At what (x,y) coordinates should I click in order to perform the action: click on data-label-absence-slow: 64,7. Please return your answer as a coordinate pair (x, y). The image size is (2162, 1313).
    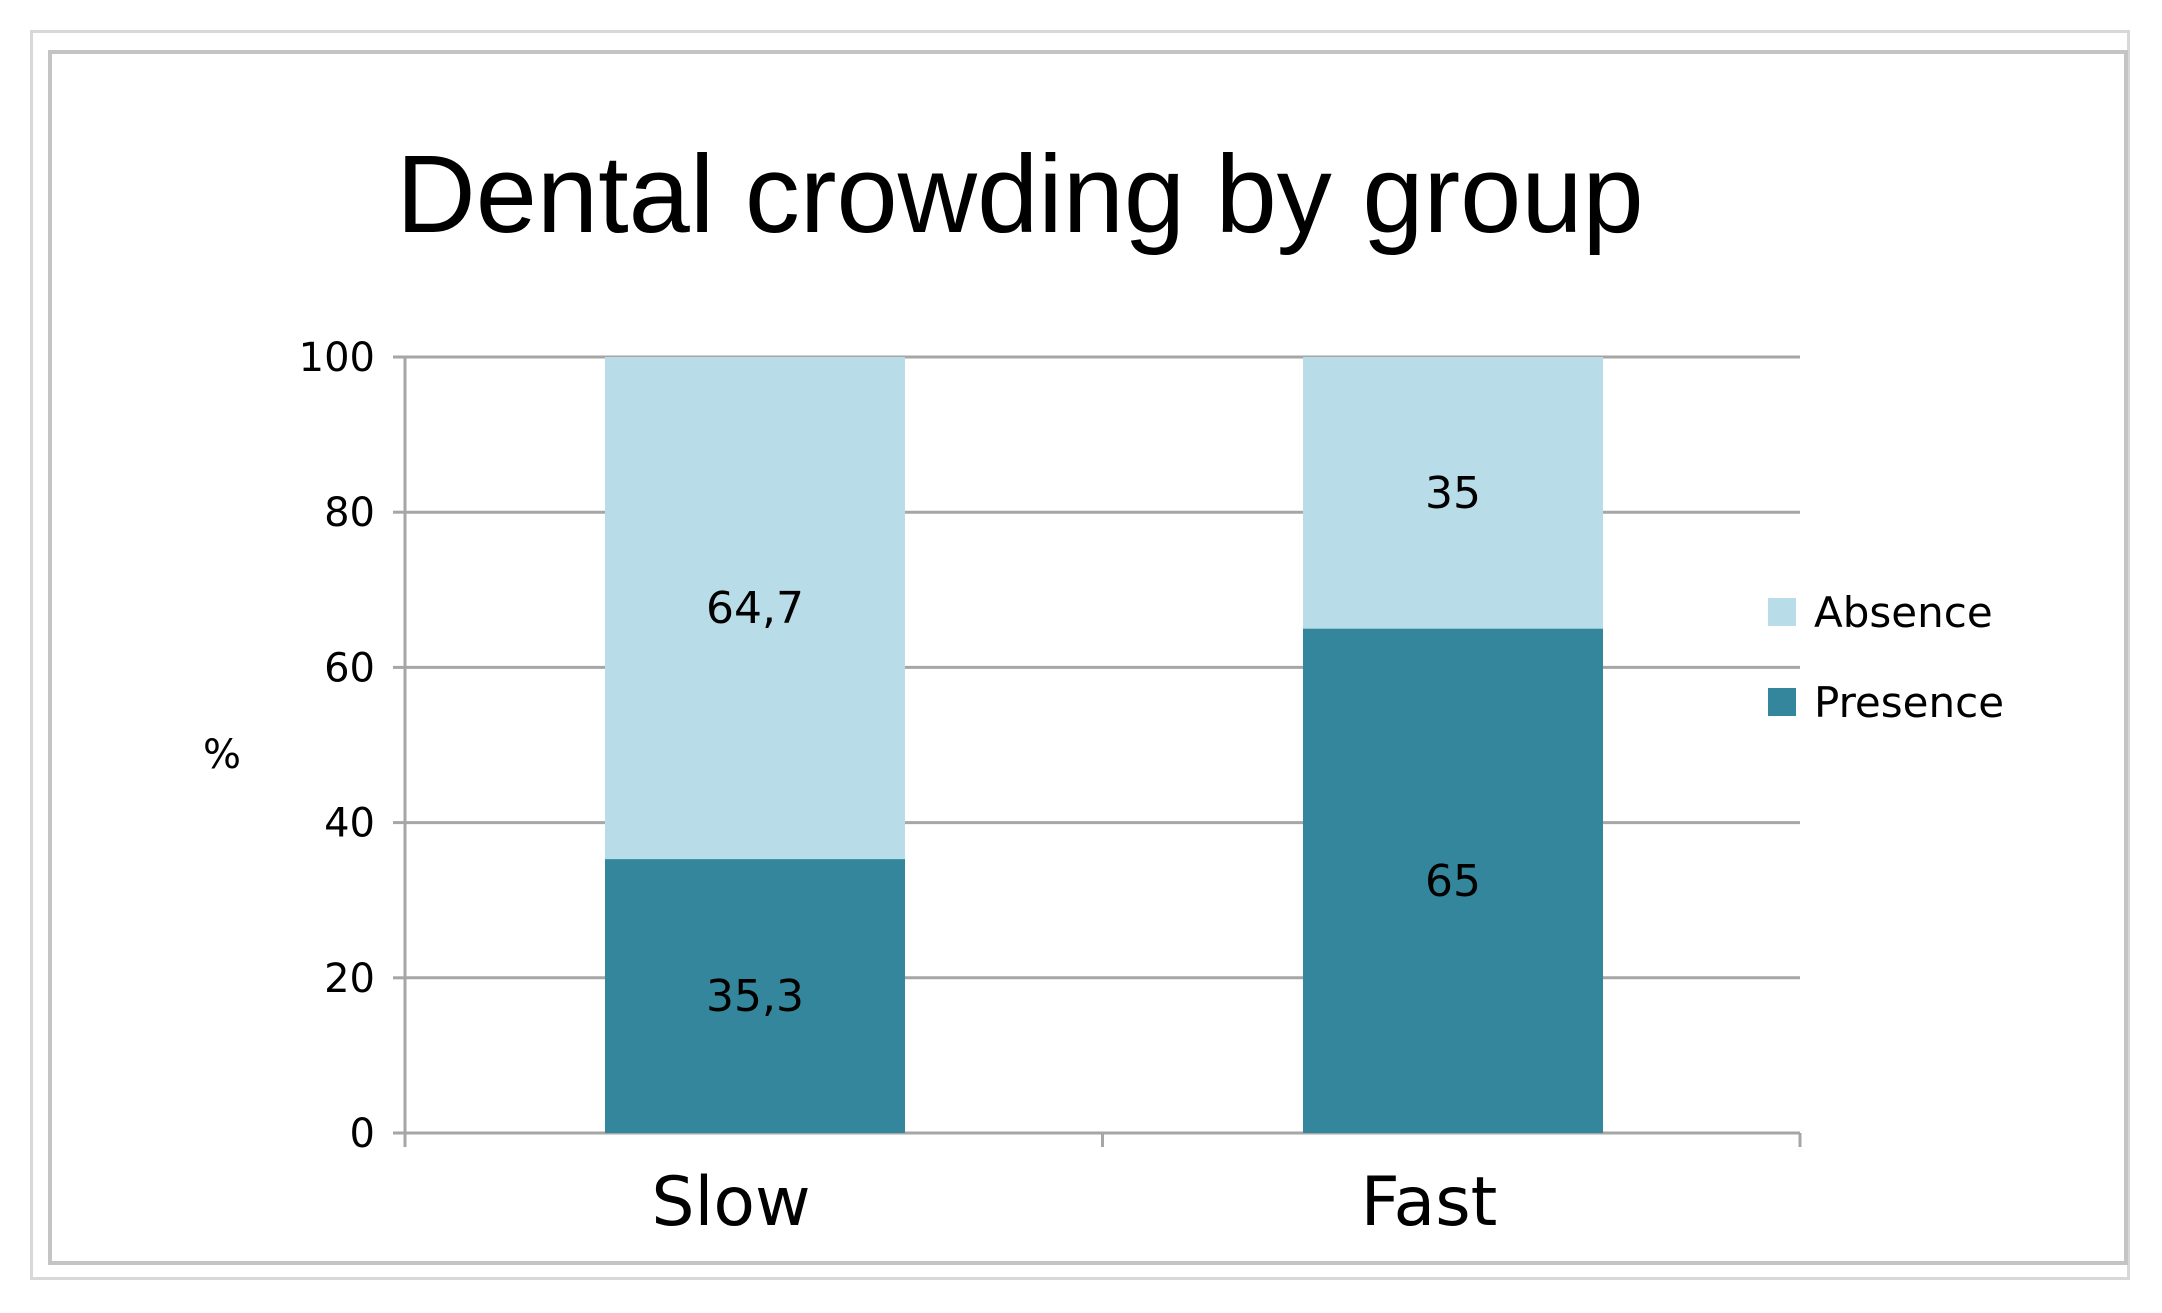
    Looking at the image, I should click on (755, 608).